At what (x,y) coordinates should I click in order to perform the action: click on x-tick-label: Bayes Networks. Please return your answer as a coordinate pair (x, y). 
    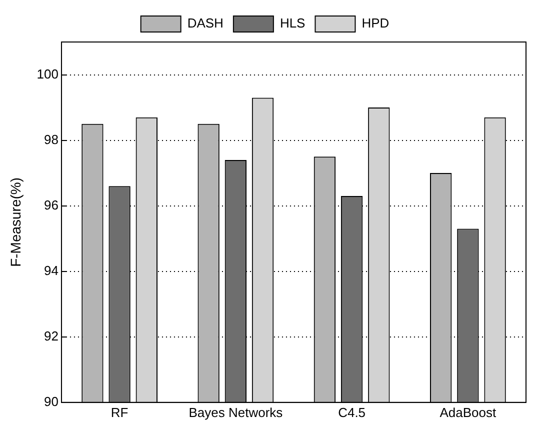
    Looking at the image, I should click on (236, 412).